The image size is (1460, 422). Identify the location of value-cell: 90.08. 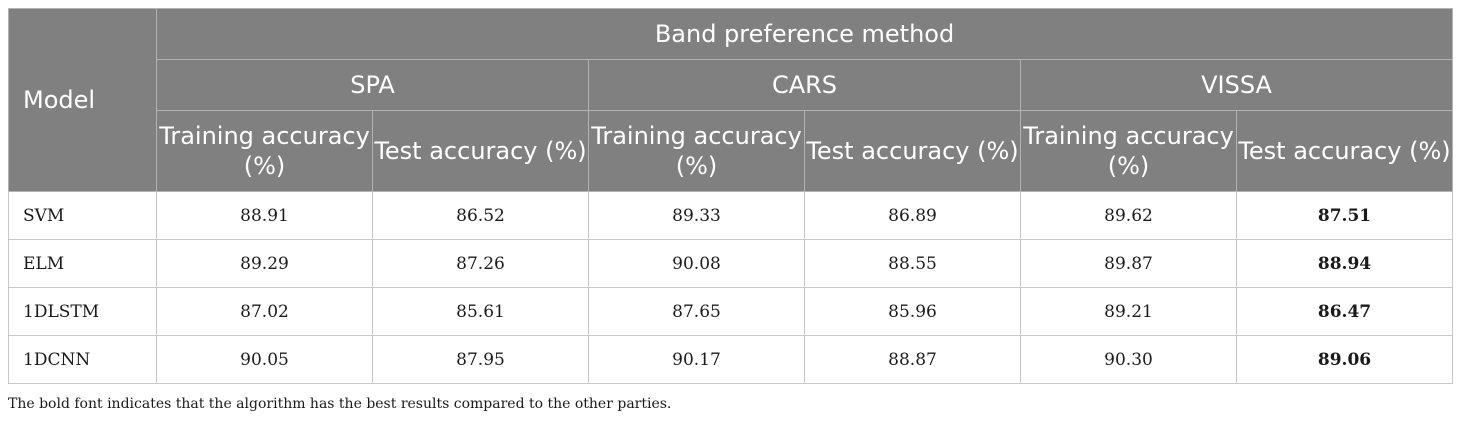
(696, 263).